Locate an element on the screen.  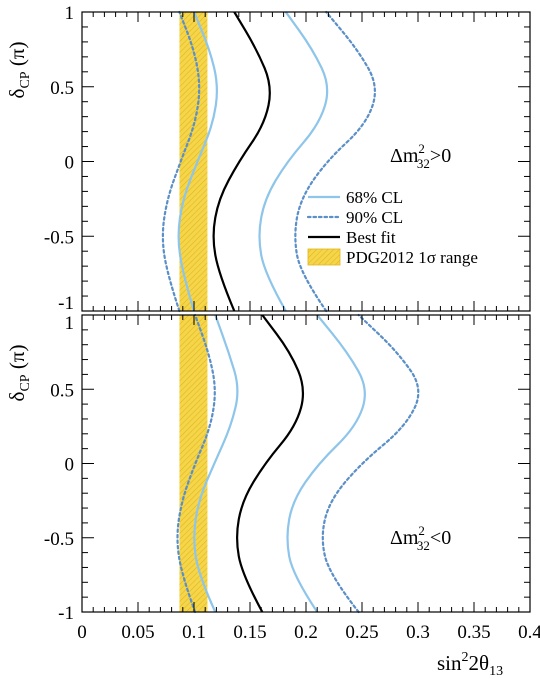
mass-hierarchy-annotation: Δm2 32>0 is located at coordinates (420, 156).